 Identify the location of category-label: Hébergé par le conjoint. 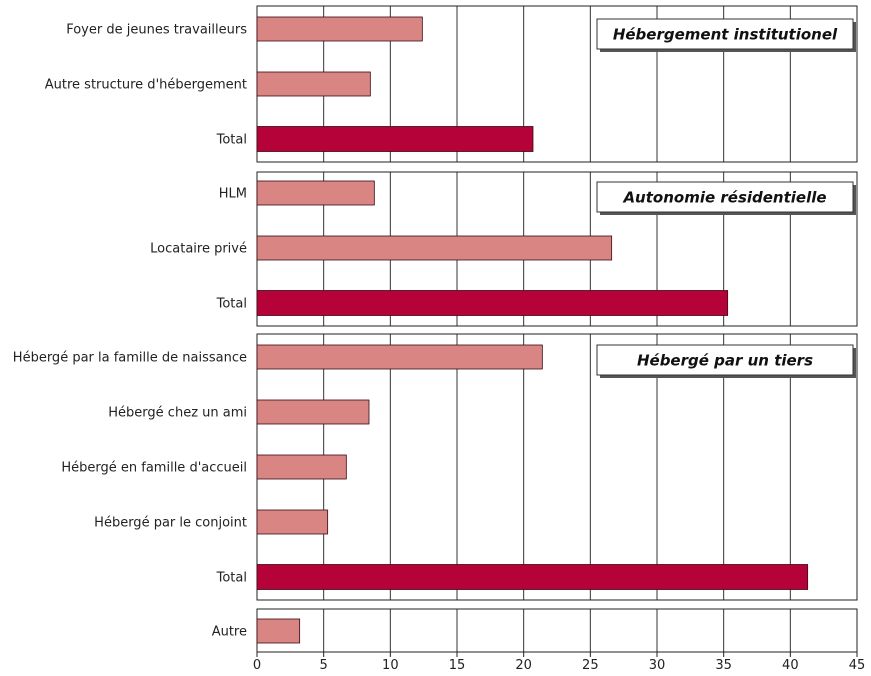
(170, 523).